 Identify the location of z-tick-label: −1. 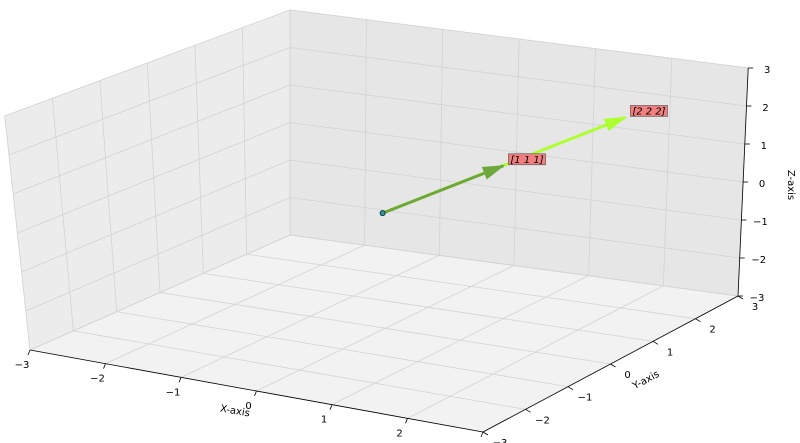
(760, 222).